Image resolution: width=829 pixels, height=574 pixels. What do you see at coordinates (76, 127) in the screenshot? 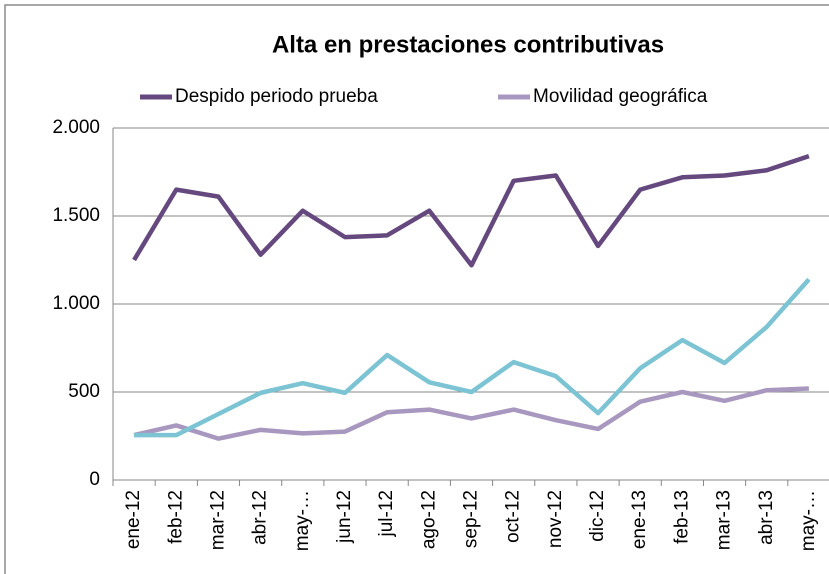
I see `y-tick-label: 2.000` at bounding box center [76, 127].